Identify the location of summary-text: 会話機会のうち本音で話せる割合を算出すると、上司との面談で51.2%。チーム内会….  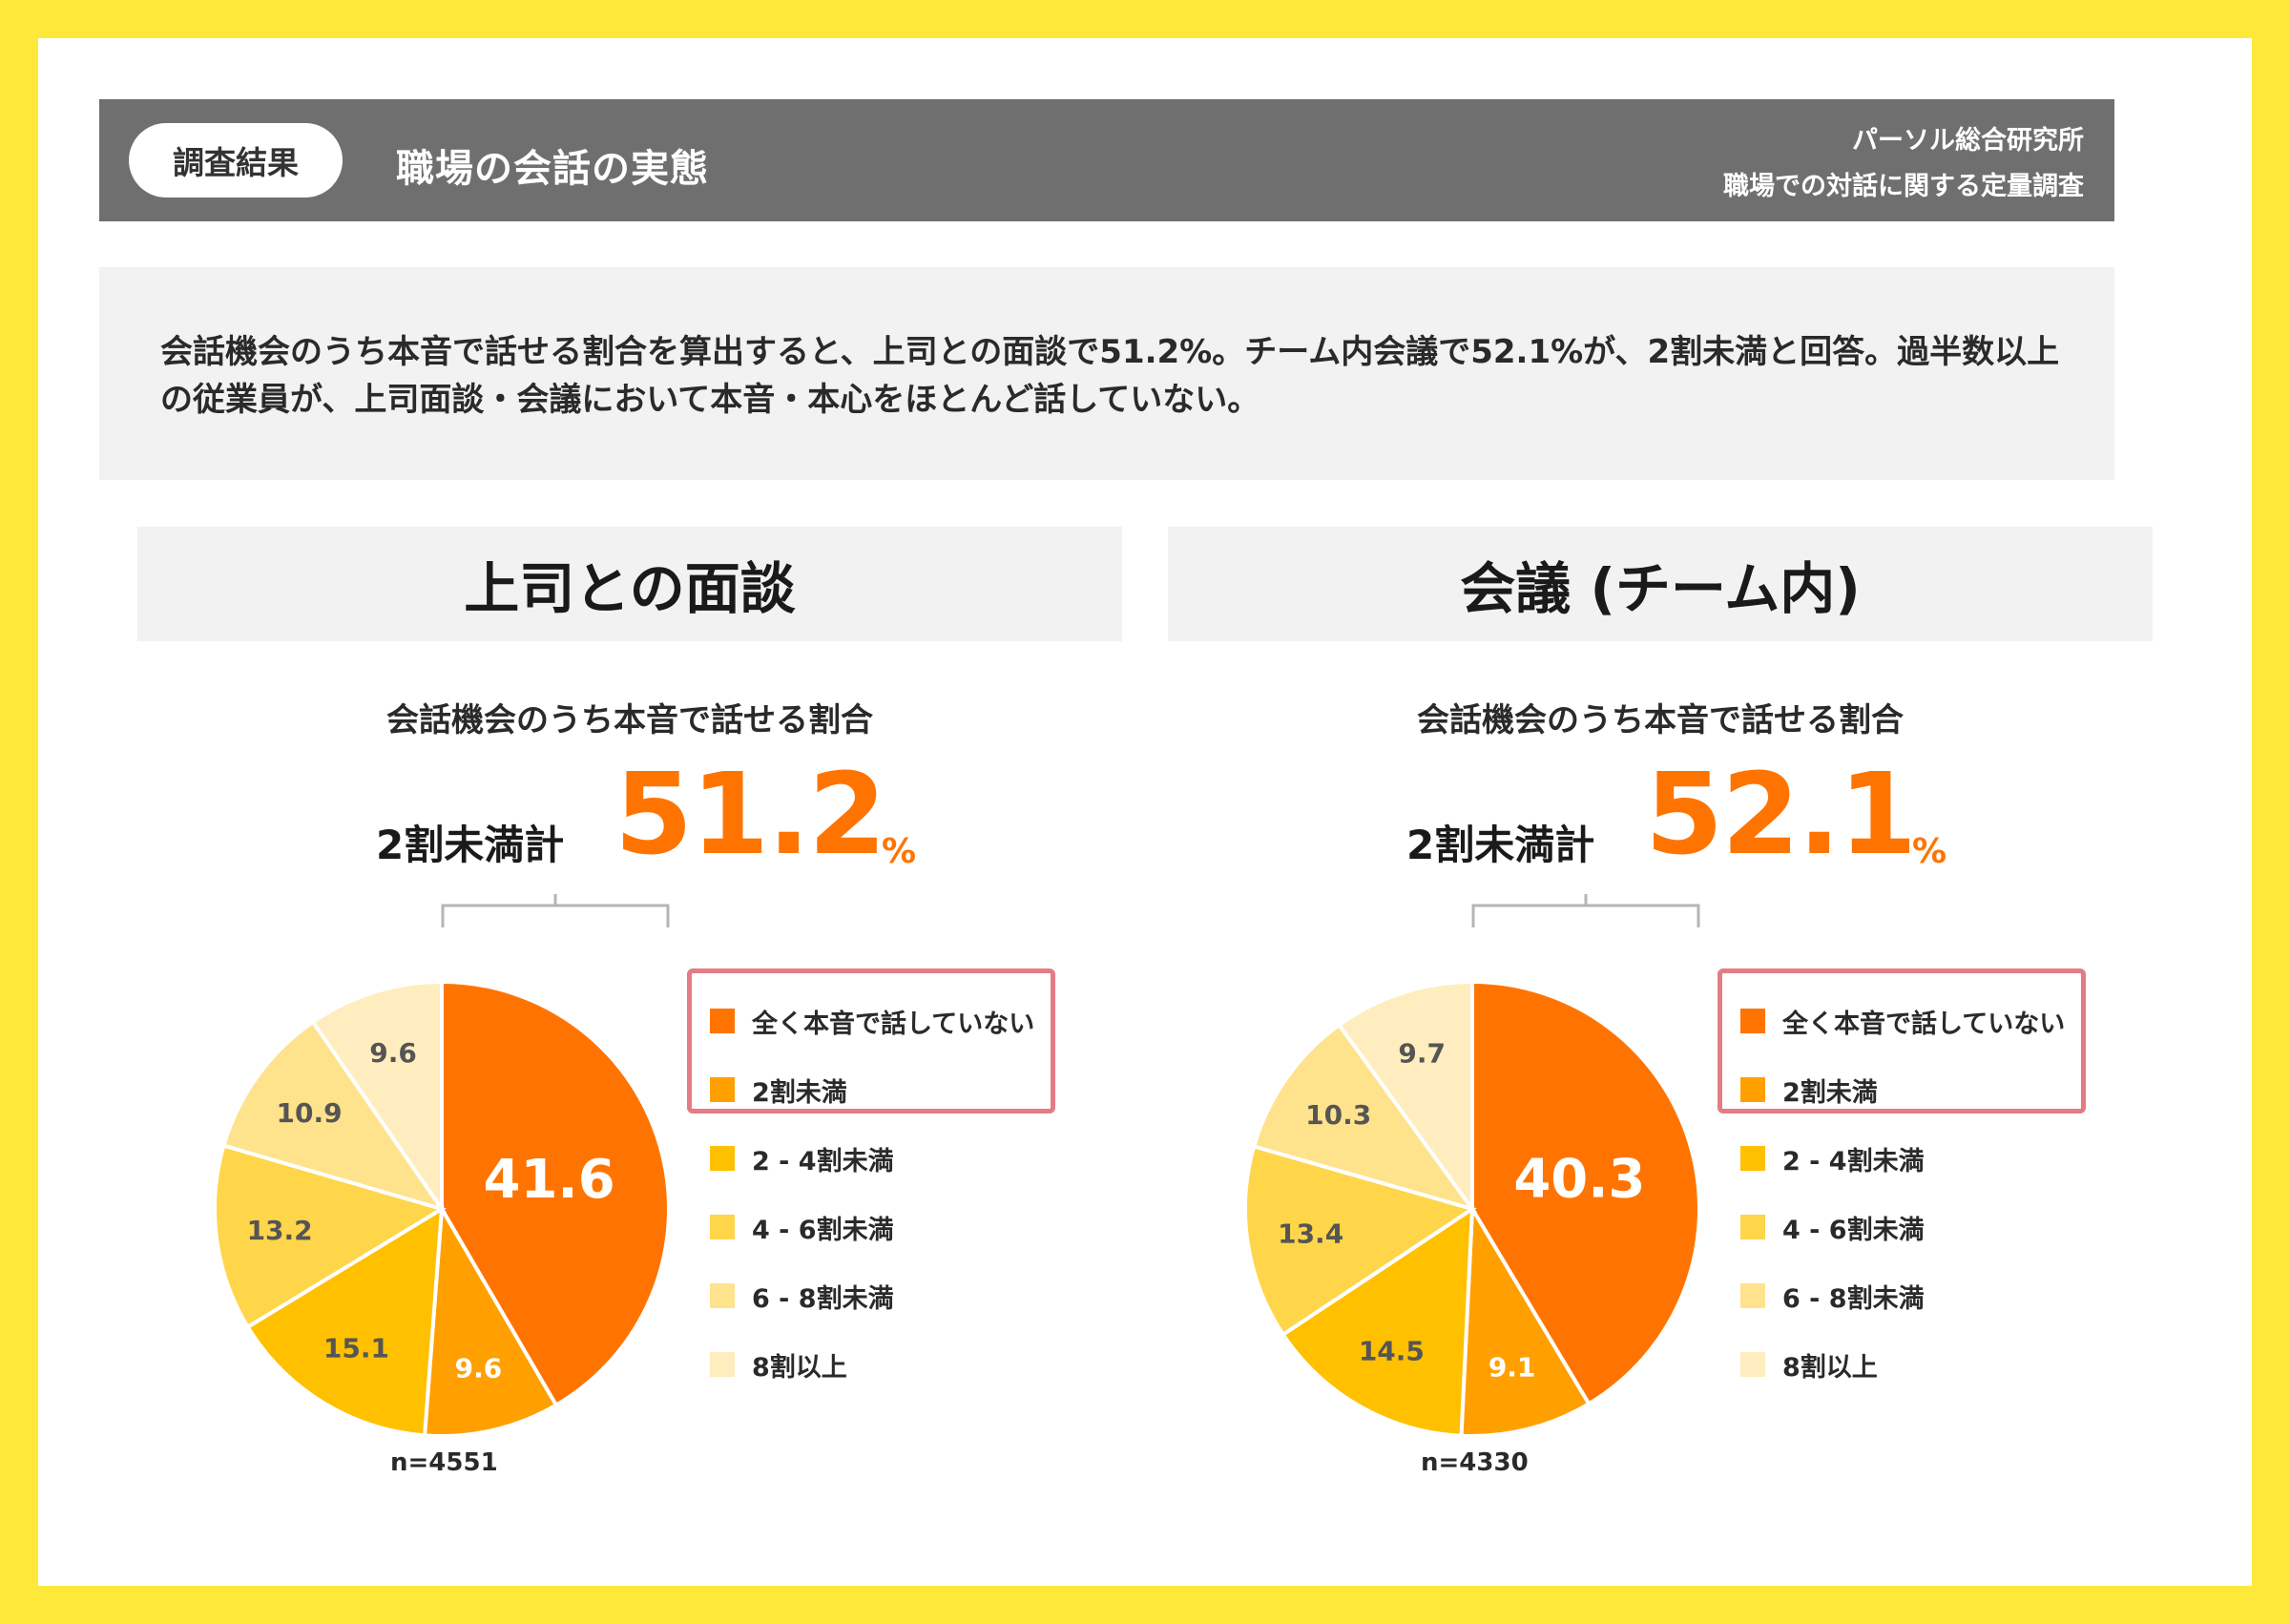
(1110, 376).